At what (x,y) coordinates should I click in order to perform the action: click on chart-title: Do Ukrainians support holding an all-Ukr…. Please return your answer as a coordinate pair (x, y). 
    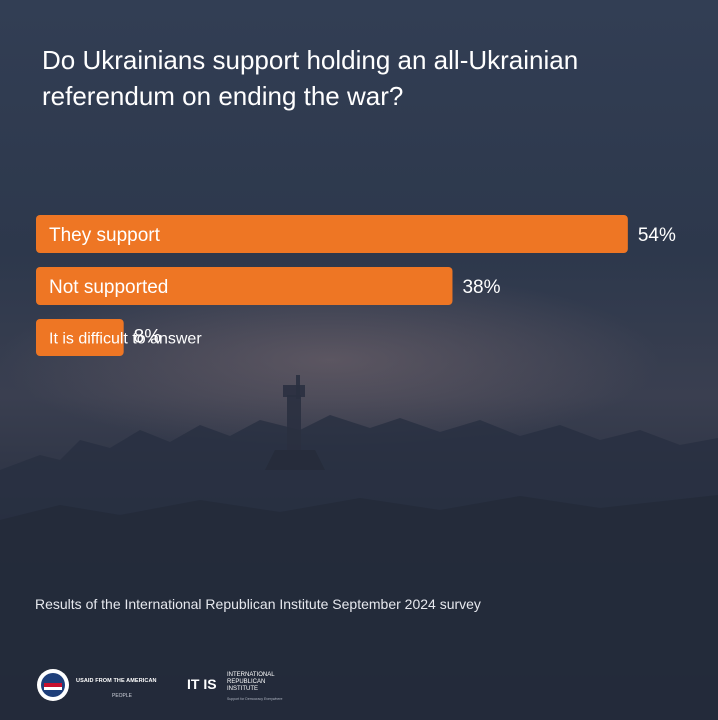
    Looking at the image, I should click on (367, 78).